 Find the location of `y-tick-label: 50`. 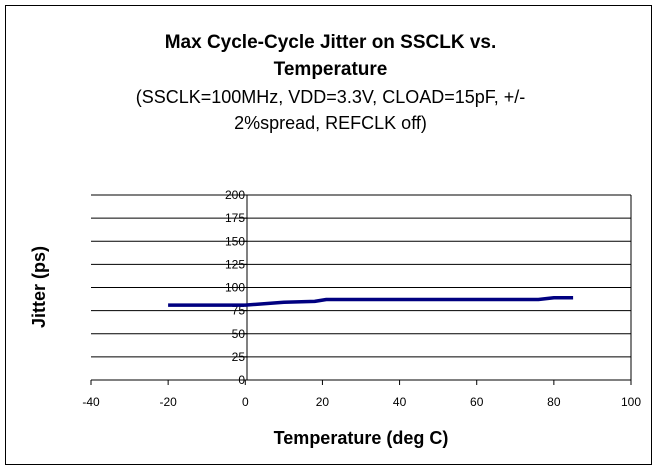

y-tick-label: 50 is located at coordinates (239, 334).